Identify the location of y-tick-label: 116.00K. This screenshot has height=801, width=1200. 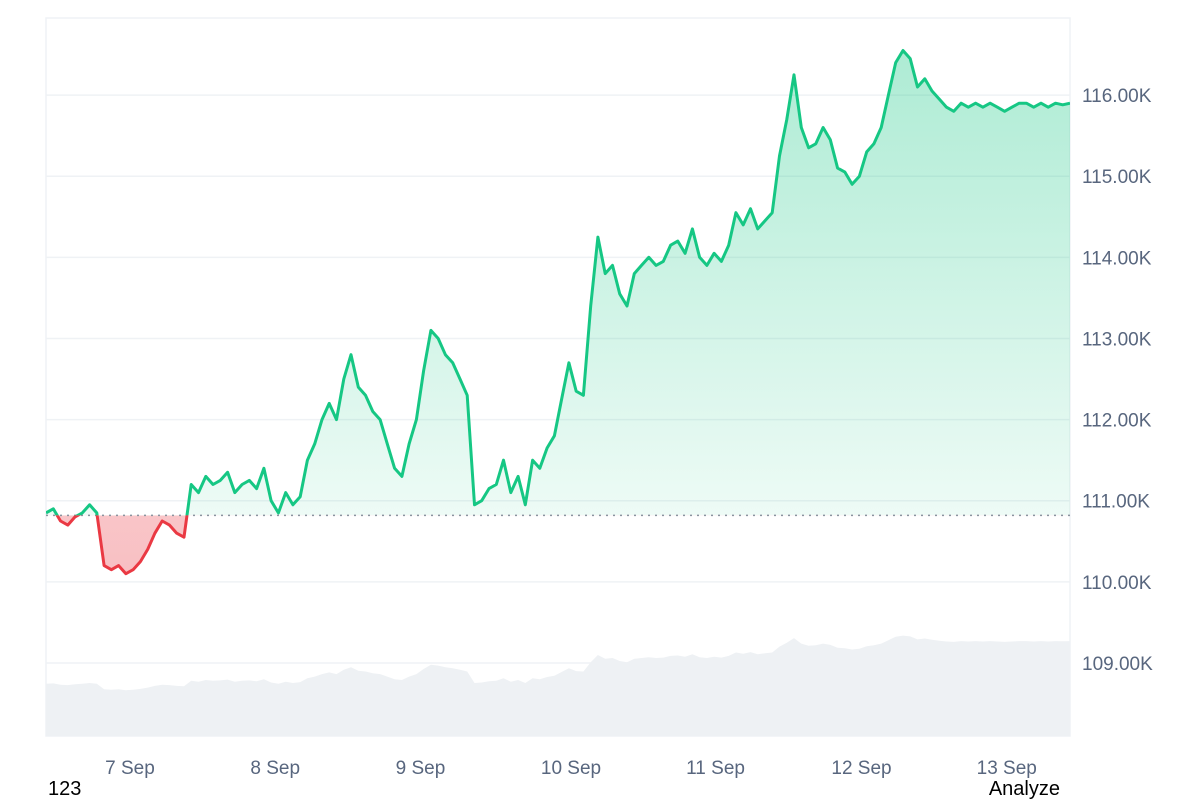
(1117, 96).